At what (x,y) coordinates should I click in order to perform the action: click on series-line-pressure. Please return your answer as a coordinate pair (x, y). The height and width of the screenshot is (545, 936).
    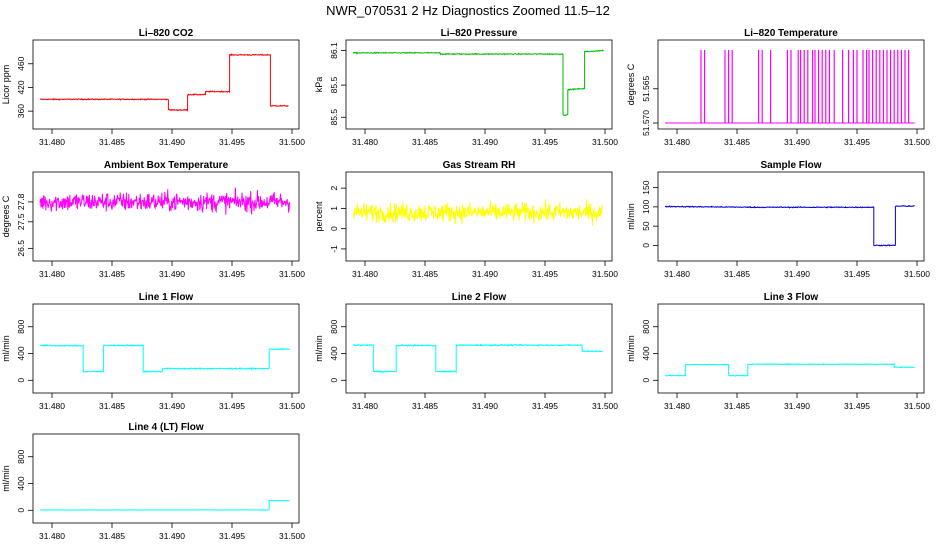
    Looking at the image, I should click on (478, 83).